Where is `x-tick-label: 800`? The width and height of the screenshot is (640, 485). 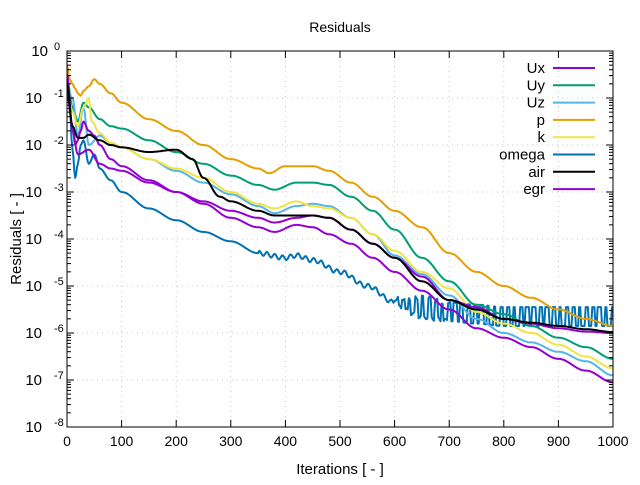
x-tick-label: 800 is located at coordinates (504, 441).